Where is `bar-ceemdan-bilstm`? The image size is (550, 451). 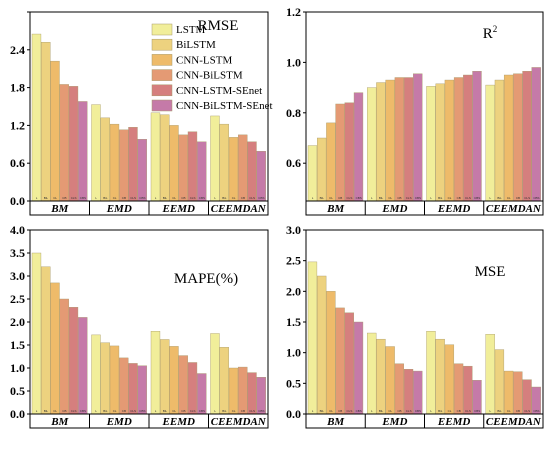
bar-ceemdan-bilstm is located at coordinates (224, 162).